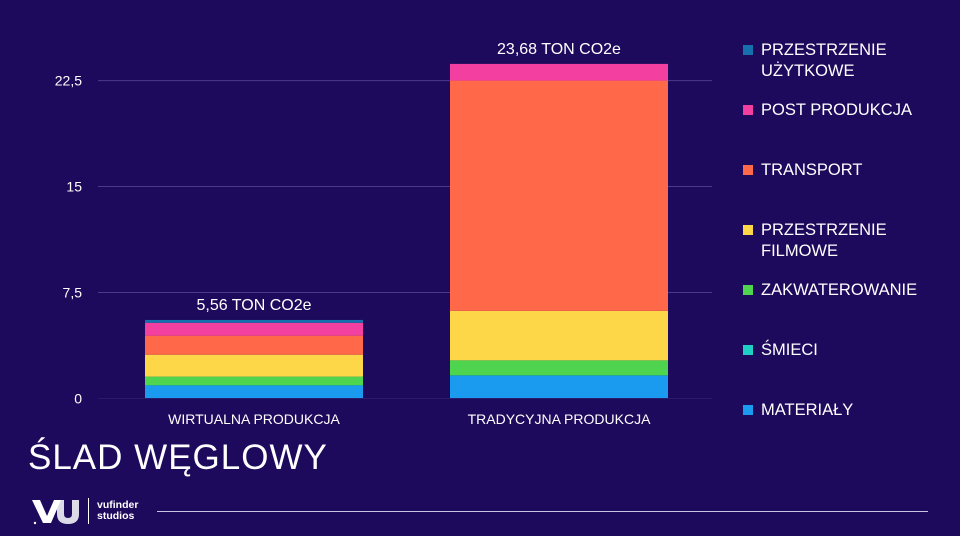 The height and width of the screenshot is (536, 960). What do you see at coordinates (839, 290) in the screenshot?
I see `legend-label: ZAKWATEROWANIE` at bounding box center [839, 290].